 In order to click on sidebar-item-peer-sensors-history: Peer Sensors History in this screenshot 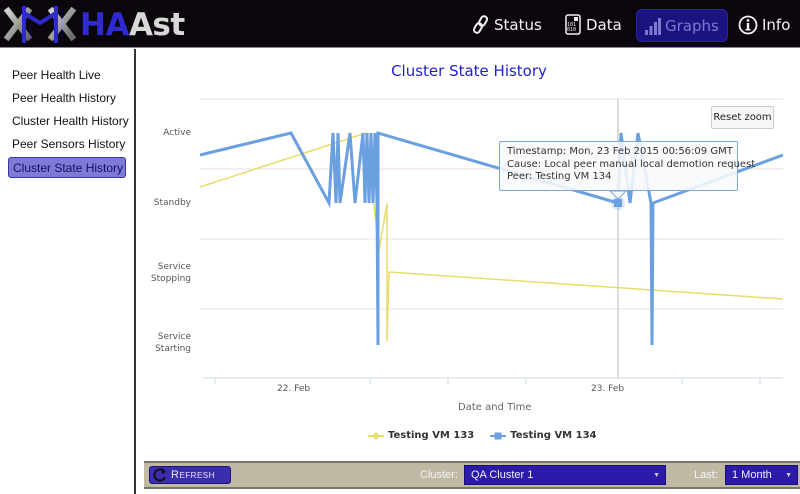, I will do `click(69, 144)`.